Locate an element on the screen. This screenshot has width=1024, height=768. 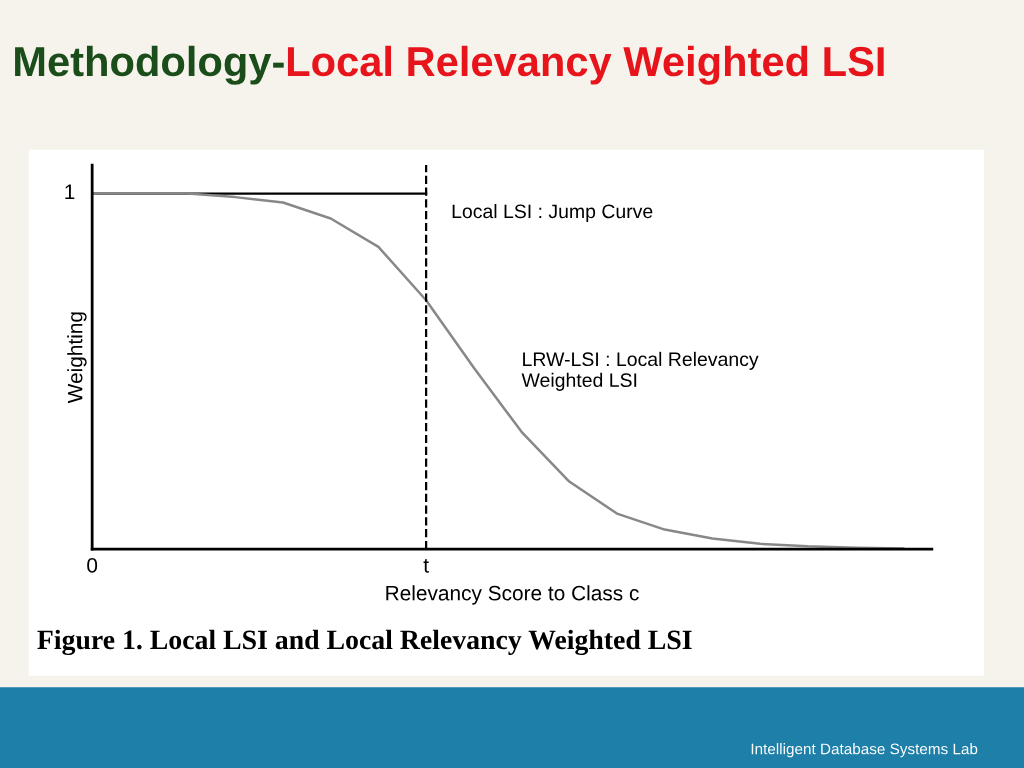
text: 1 is located at coordinates (70, 191).